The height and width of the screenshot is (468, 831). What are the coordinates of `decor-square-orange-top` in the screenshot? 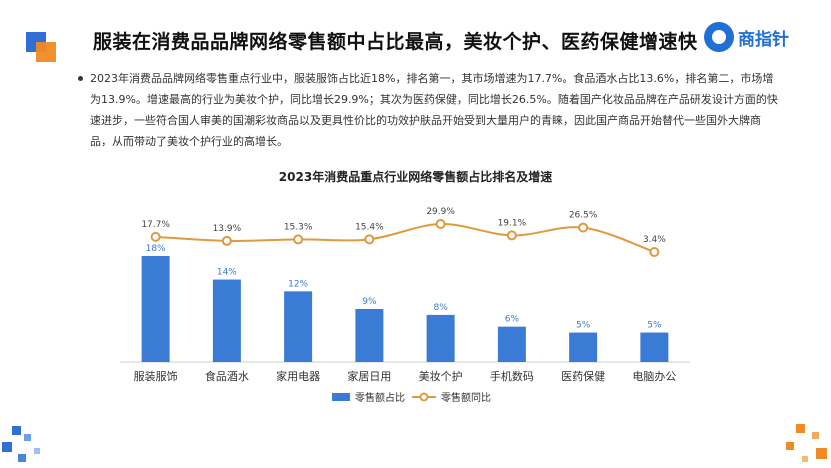 It's located at (46, 52).